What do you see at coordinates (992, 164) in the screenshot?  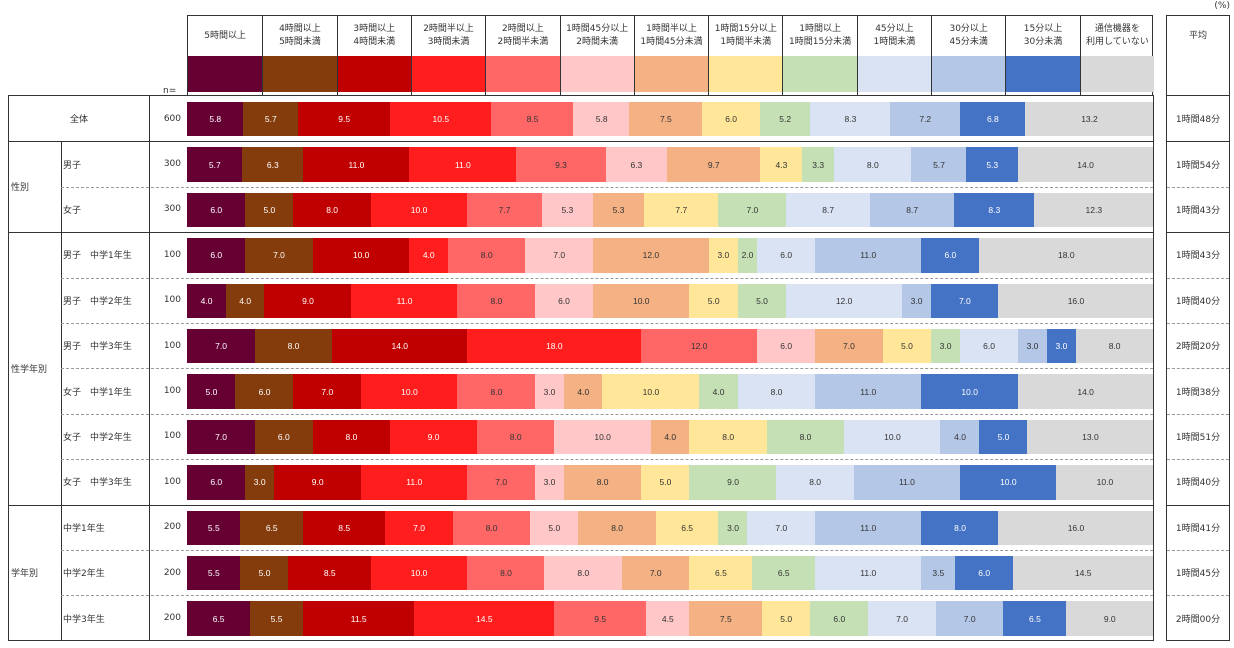 I see `bar-segment: 5.3` at bounding box center [992, 164].